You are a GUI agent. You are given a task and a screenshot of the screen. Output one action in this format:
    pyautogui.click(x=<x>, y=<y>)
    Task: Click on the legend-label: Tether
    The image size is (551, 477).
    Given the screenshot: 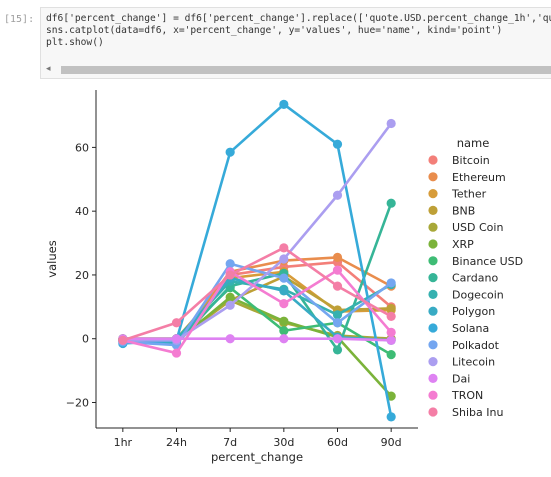 What is the action you would take?
    pyautogui.click(x=469, y=194)
    